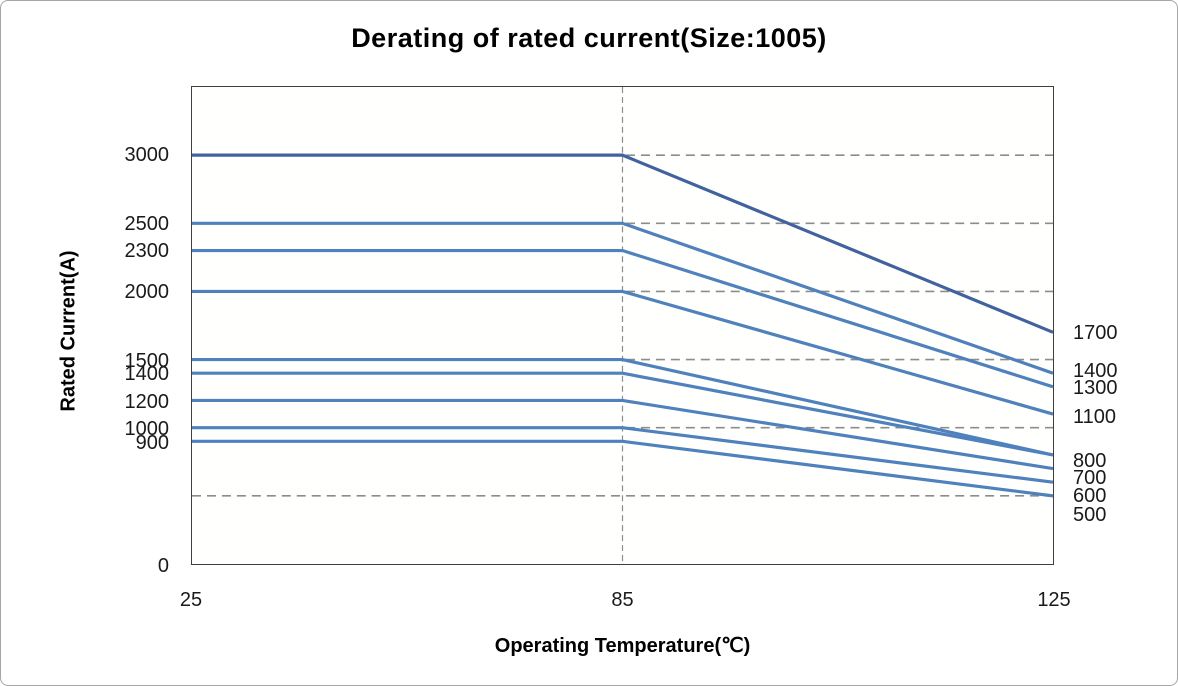  What do you see at coordinates (147, 292) in the screenshot?
I see `y-tick-label-2000: 2000` at bounding box center [147, 292].